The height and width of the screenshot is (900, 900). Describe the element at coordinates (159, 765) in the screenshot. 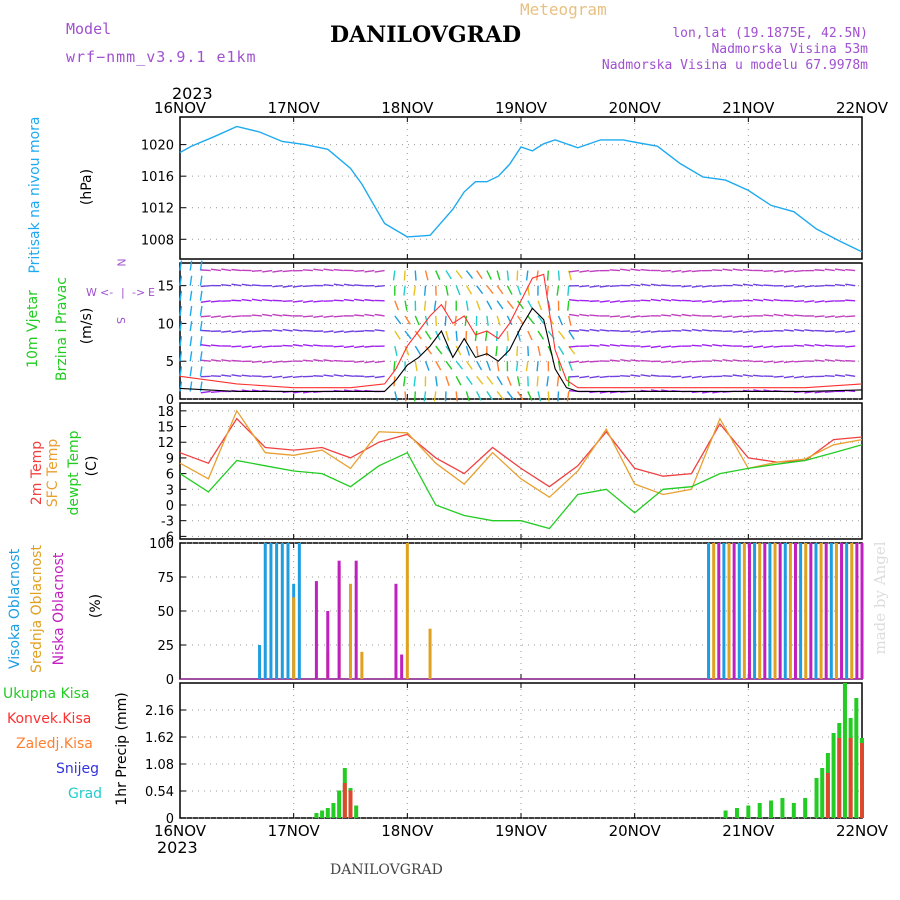

I see `y-tick-label: 1.08` at that location.